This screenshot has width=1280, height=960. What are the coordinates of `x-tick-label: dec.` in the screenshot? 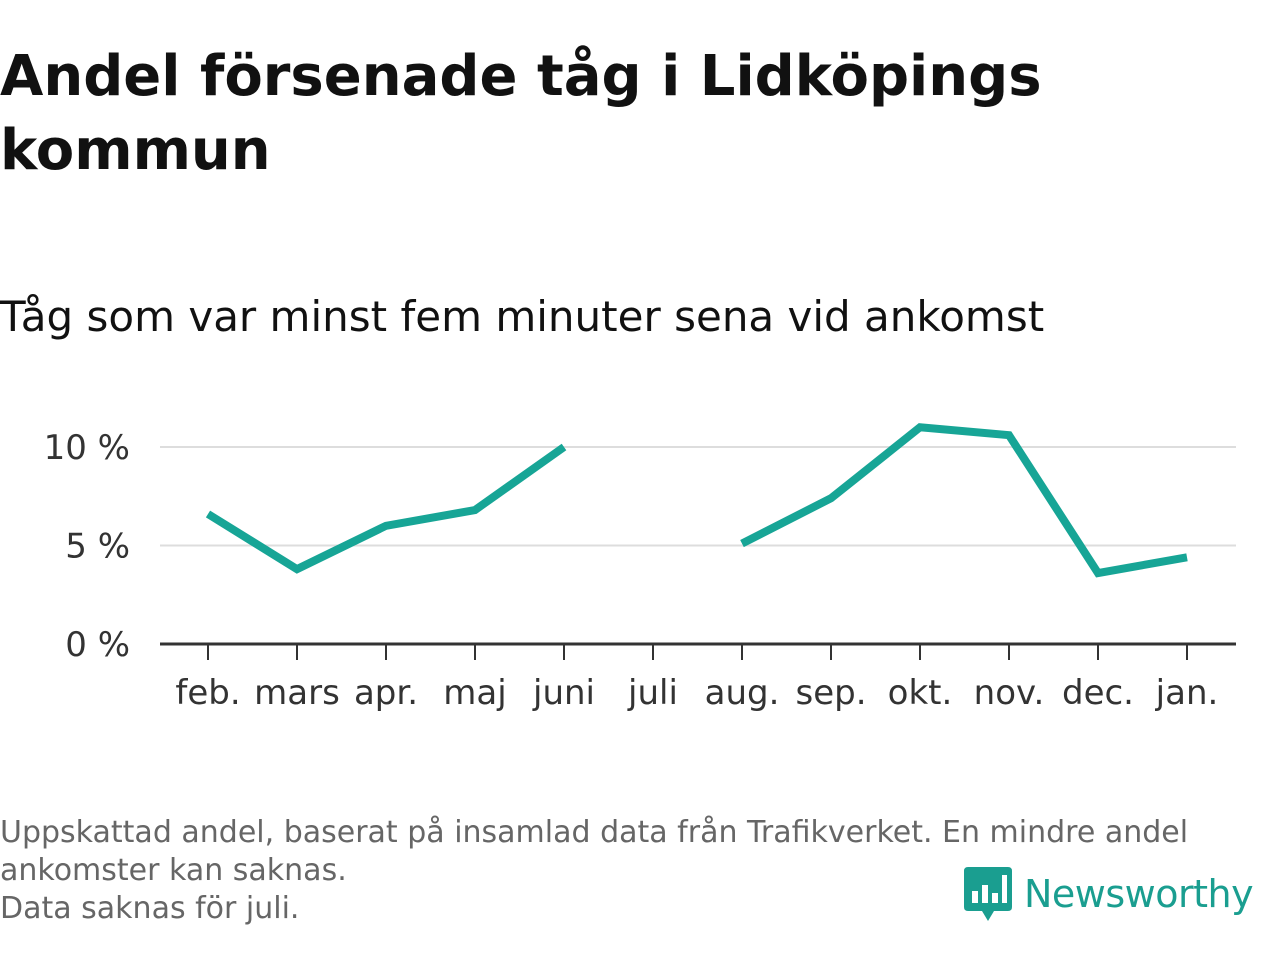 It's located at (1098, 693).